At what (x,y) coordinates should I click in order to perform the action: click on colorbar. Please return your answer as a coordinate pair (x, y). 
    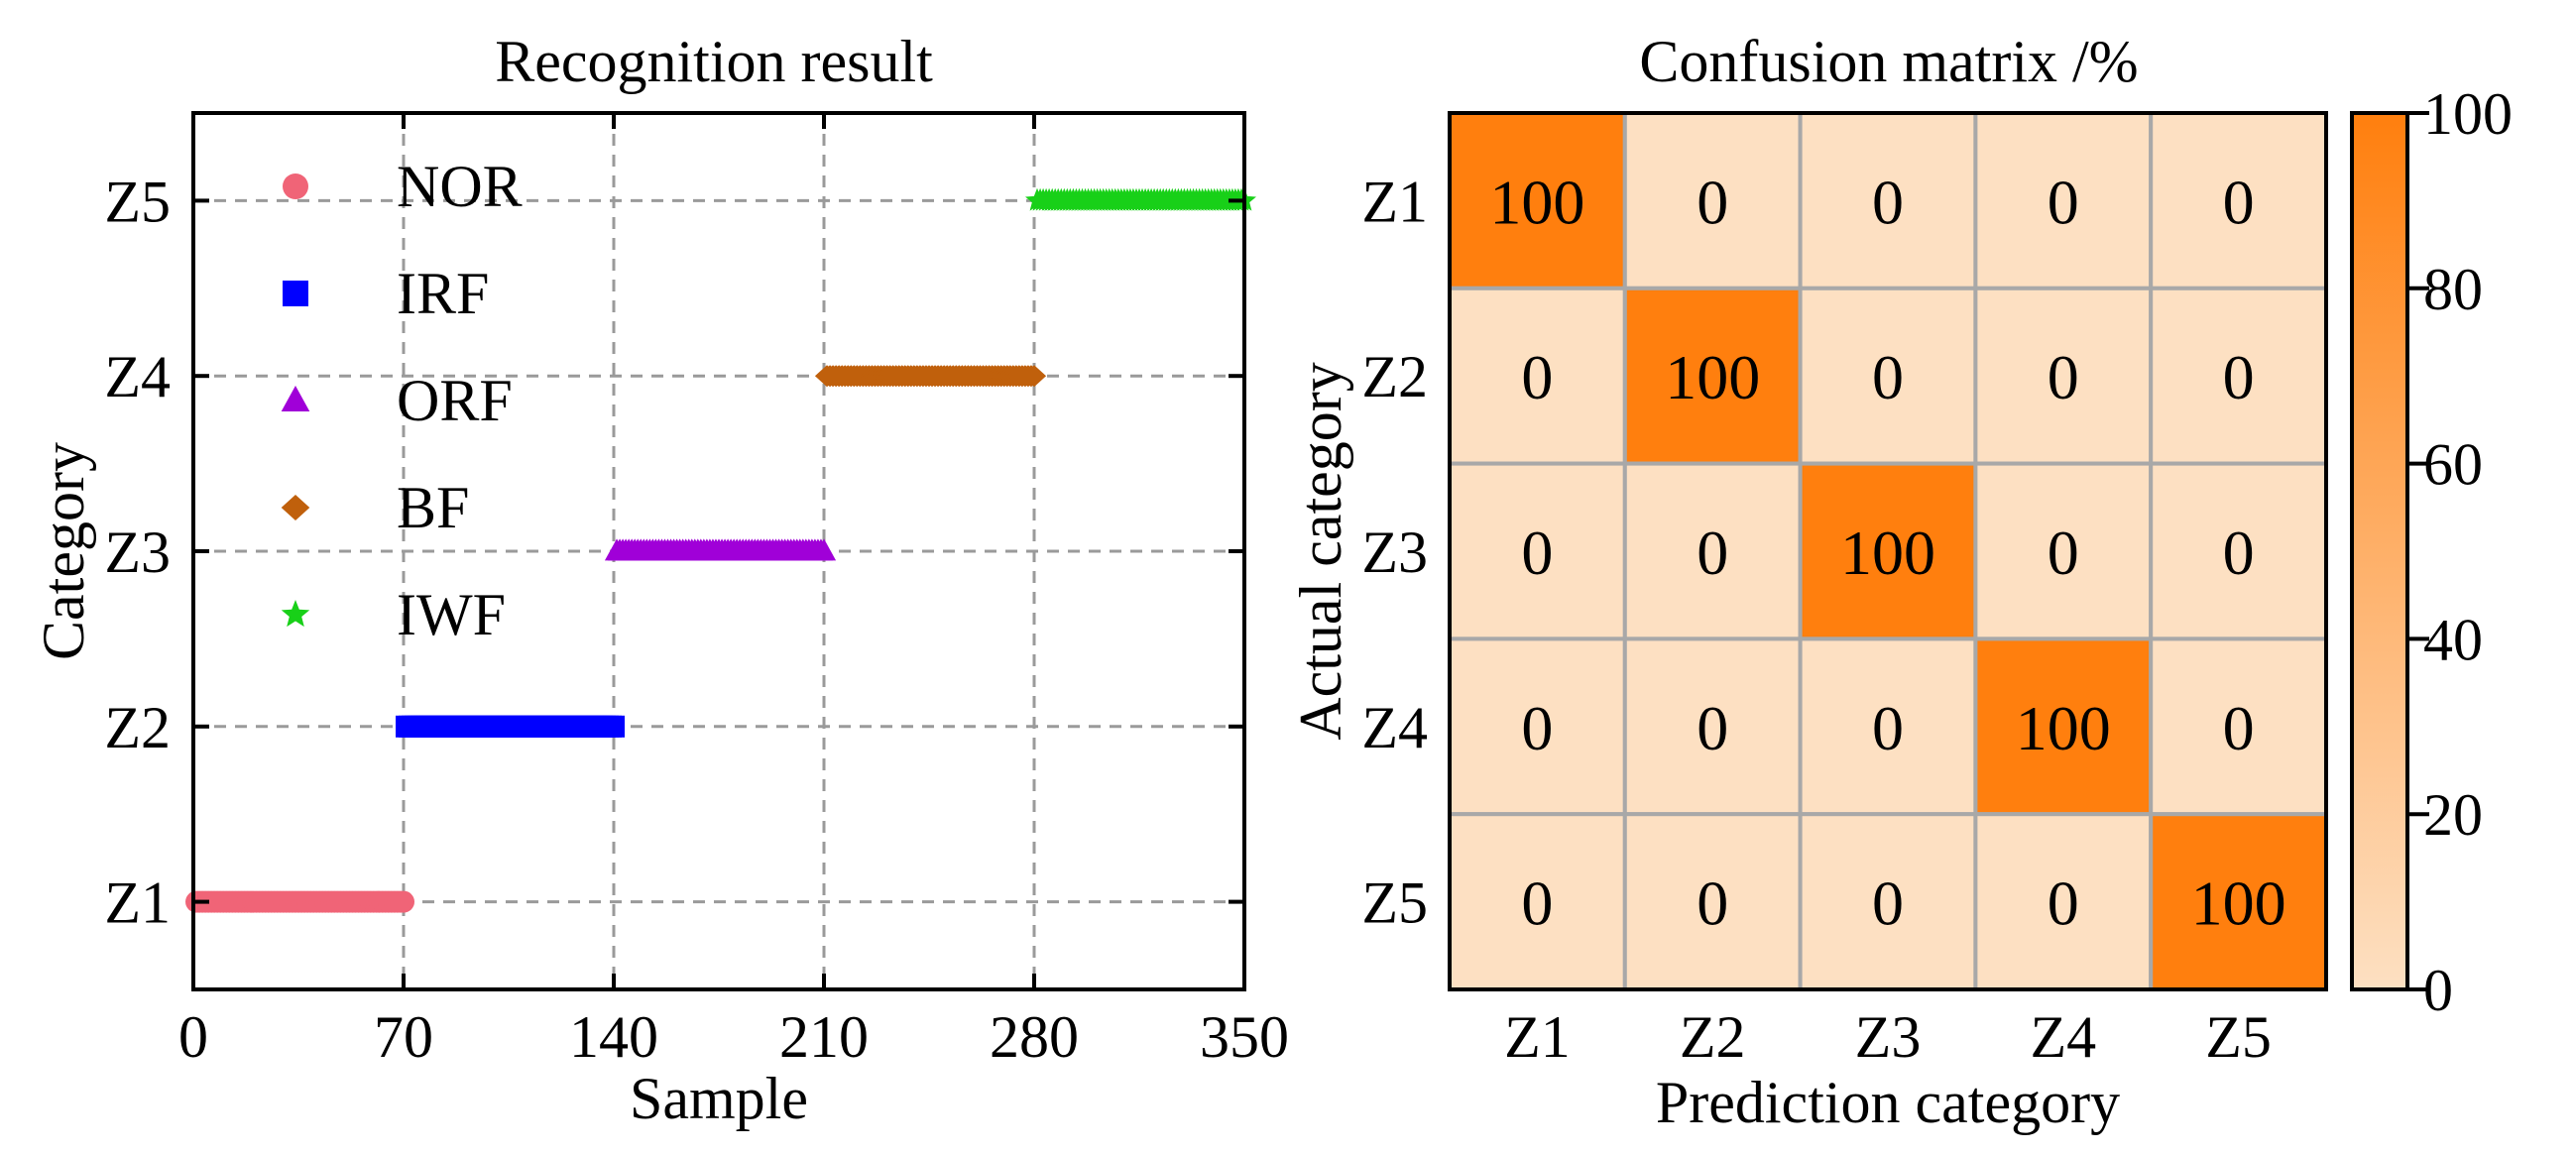
    Looking at the image, I should click on (2379, 551).